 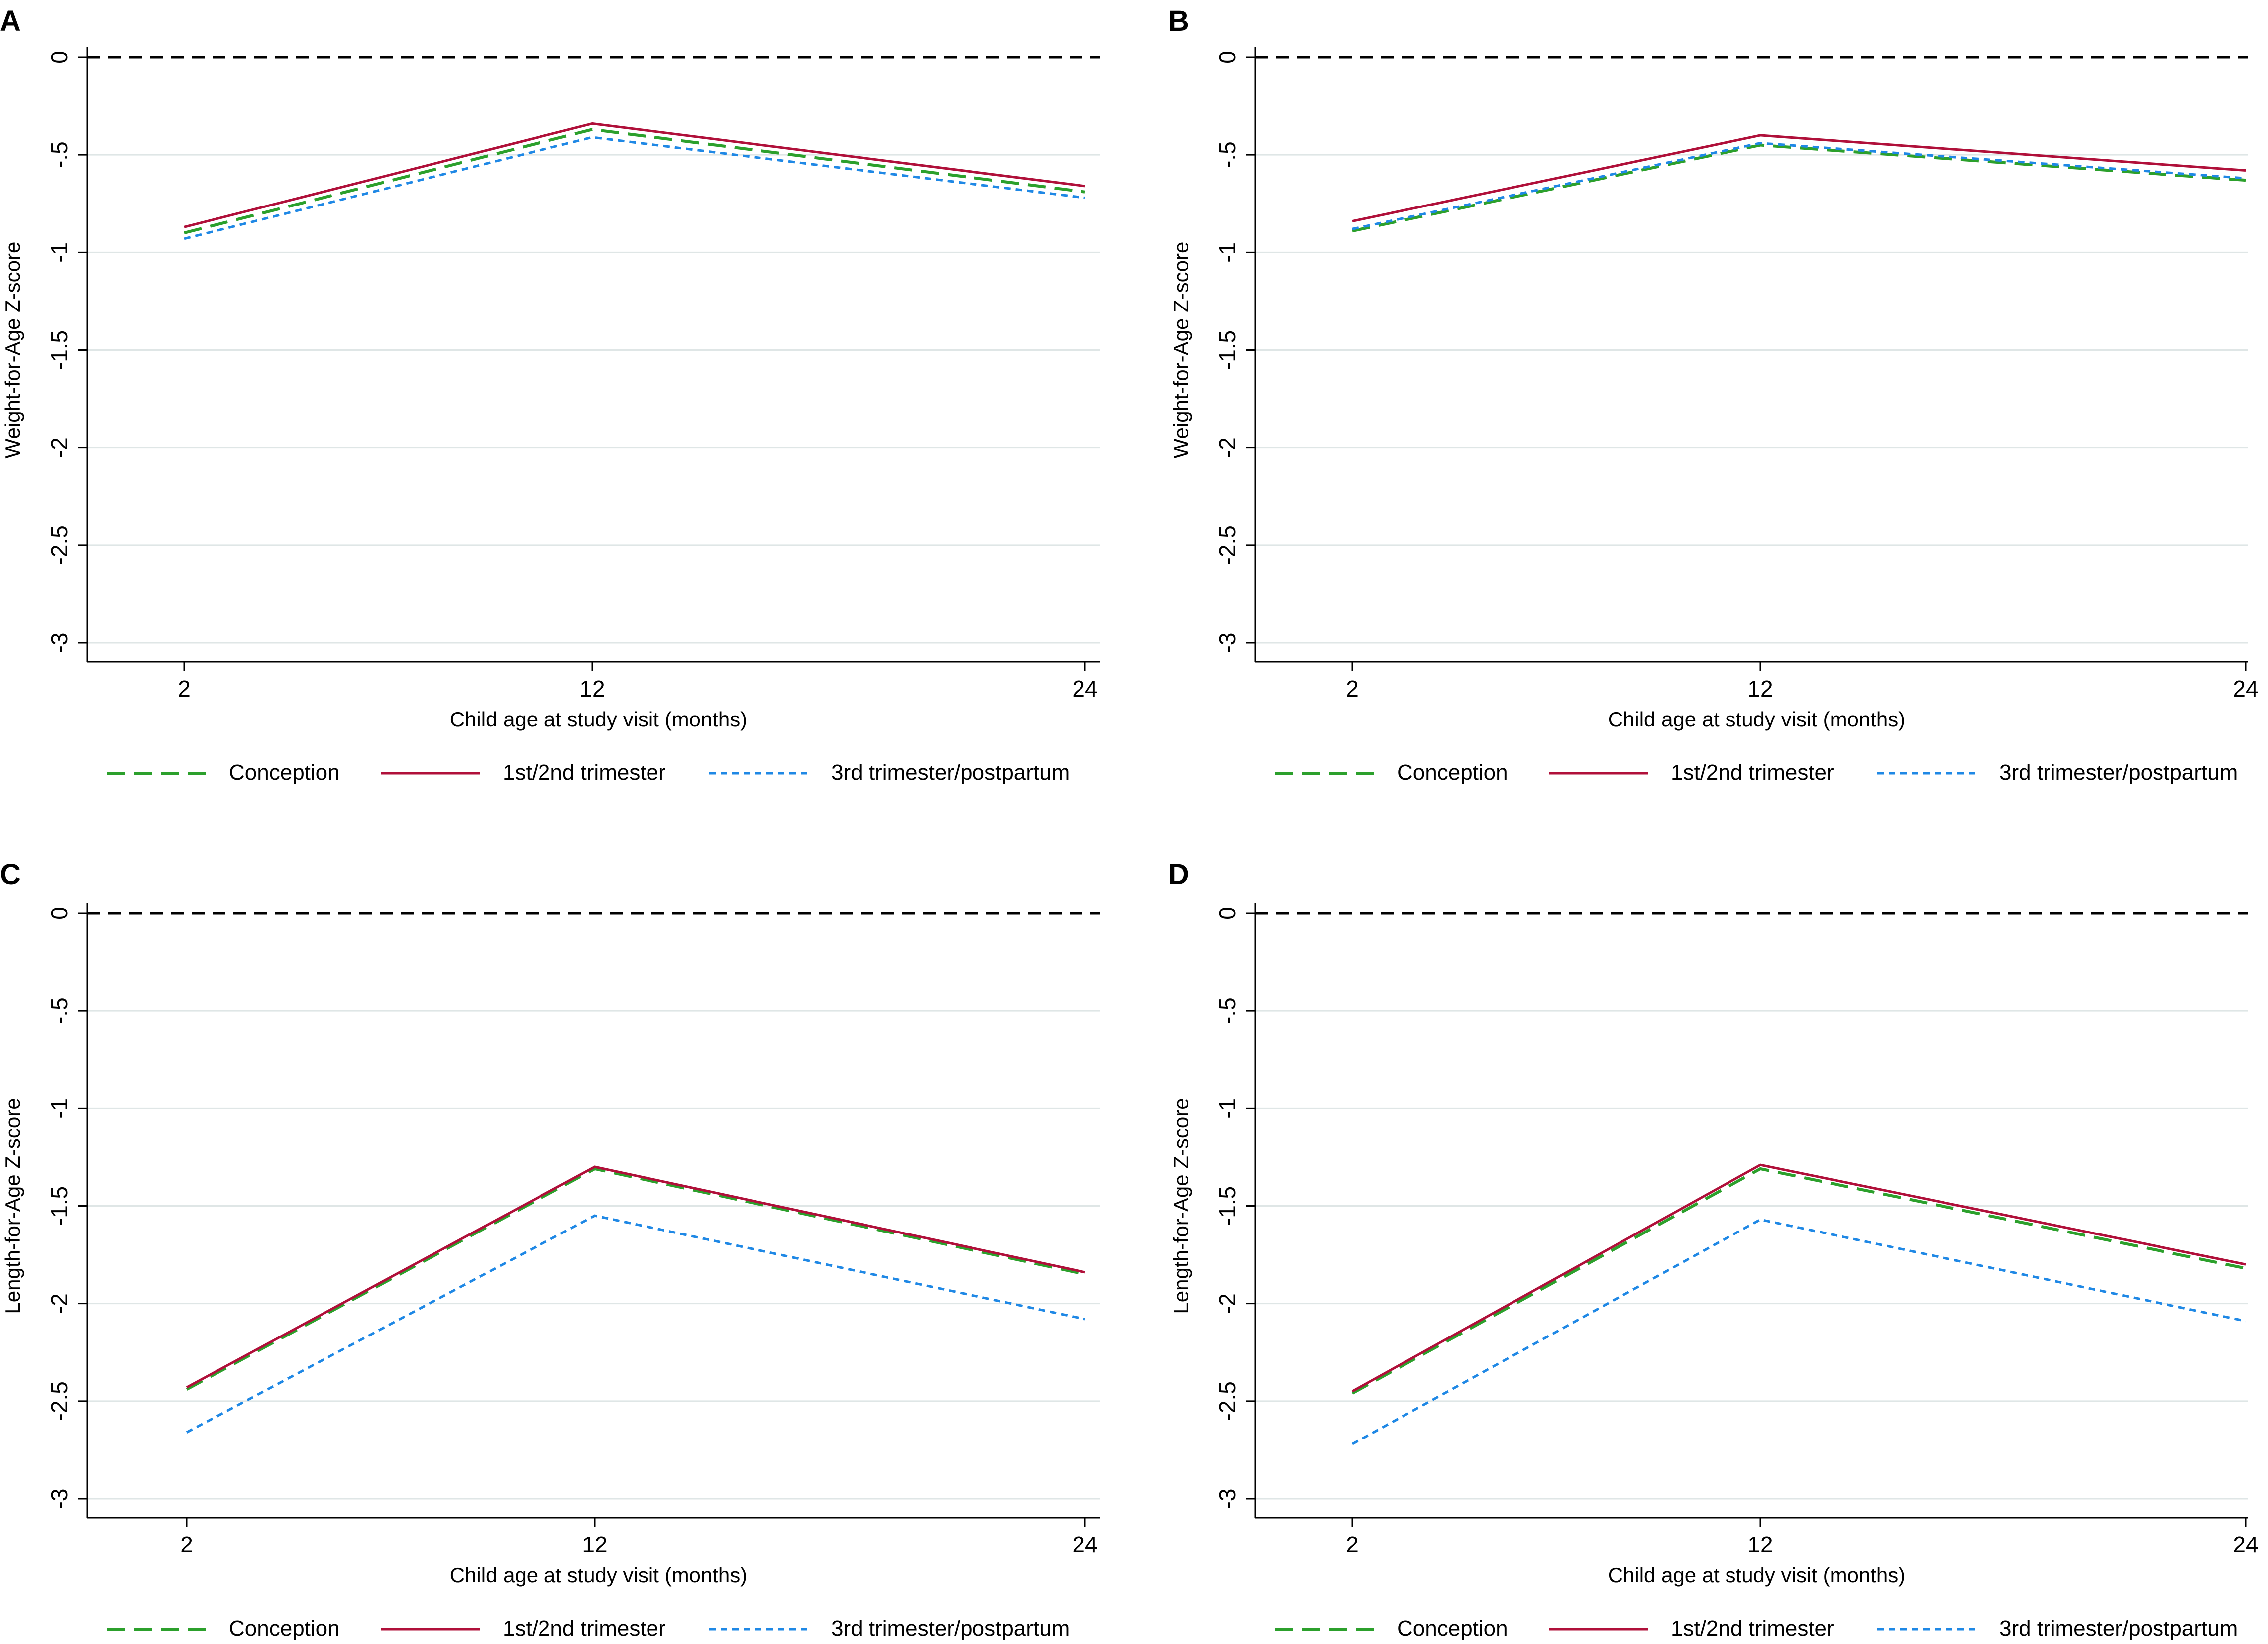 I want to click on panel-letter: D, so click(x=1178, y=874).